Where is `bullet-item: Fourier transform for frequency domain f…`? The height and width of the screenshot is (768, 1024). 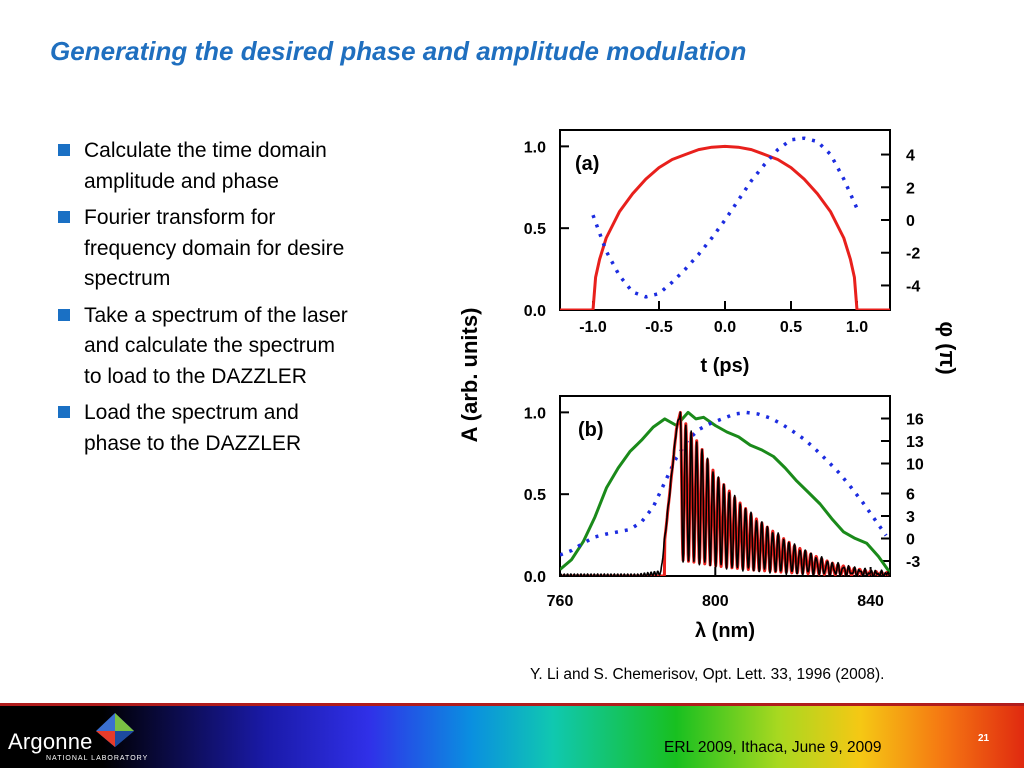 bullet-item: Fourier transform for frequency domain f… is located at coordinates (206, 249).